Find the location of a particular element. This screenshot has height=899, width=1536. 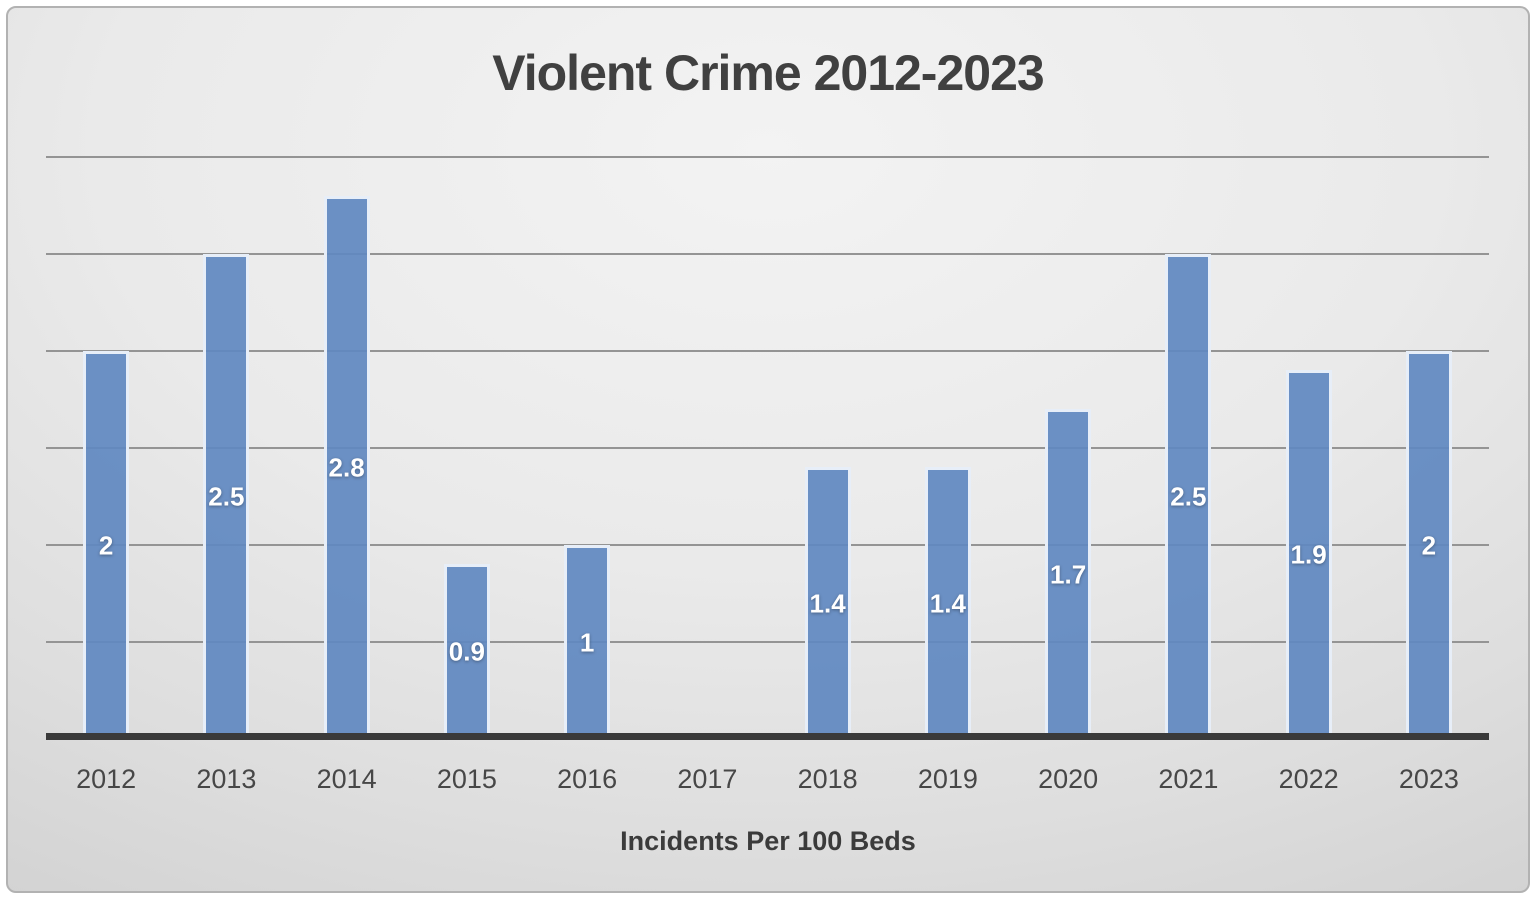

x-tick-label: 2018 is located at coordinates (827, 779).